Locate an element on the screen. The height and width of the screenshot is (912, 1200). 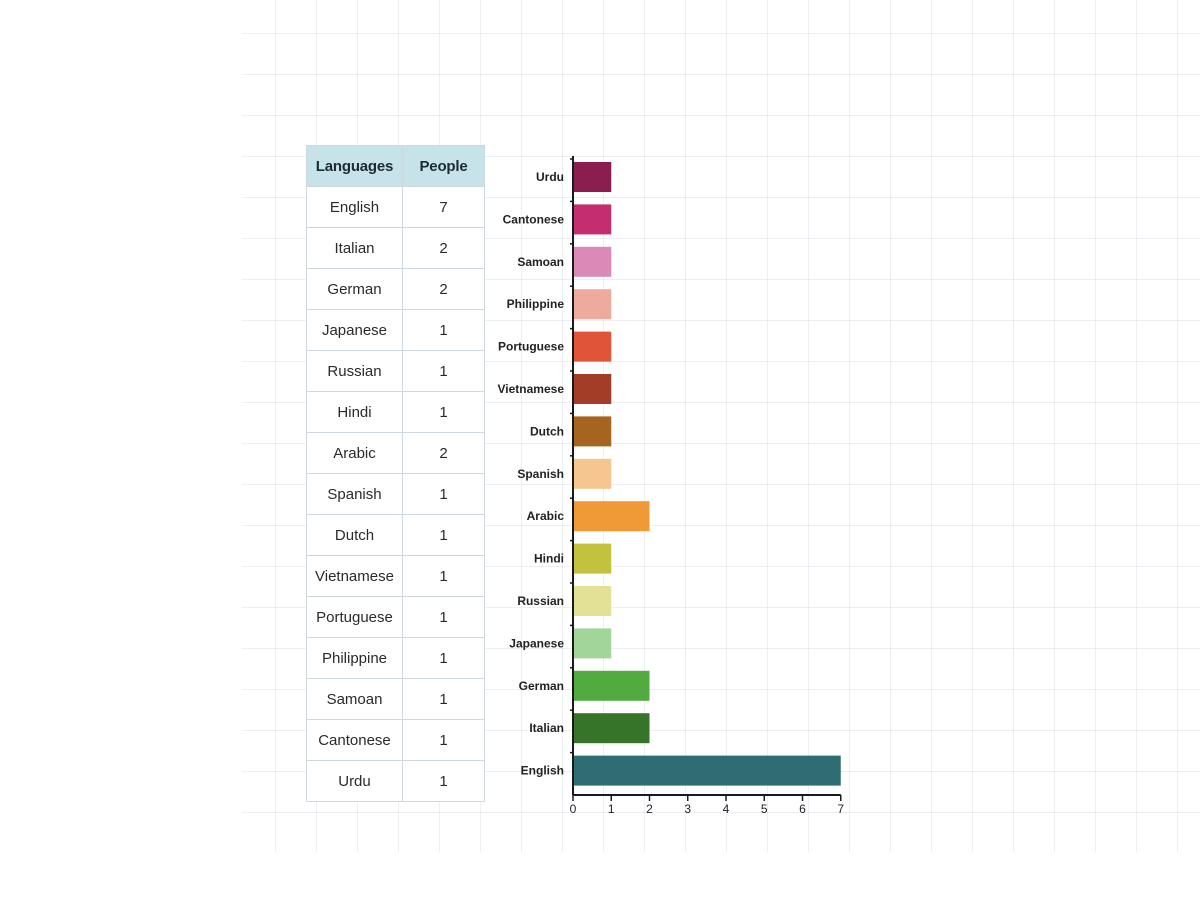
category-label: Hindi is located at coordinates (549, 559).